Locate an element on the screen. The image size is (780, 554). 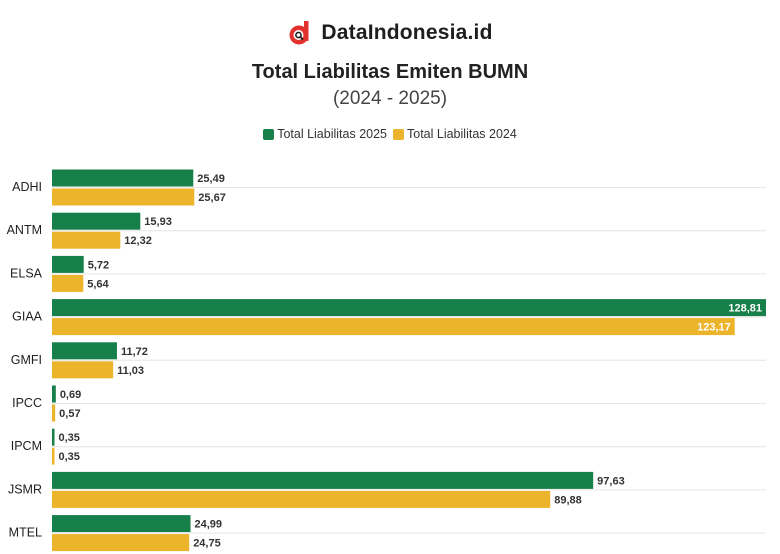
dataindonesia-logo-icon is located at coordinates (299, 33).